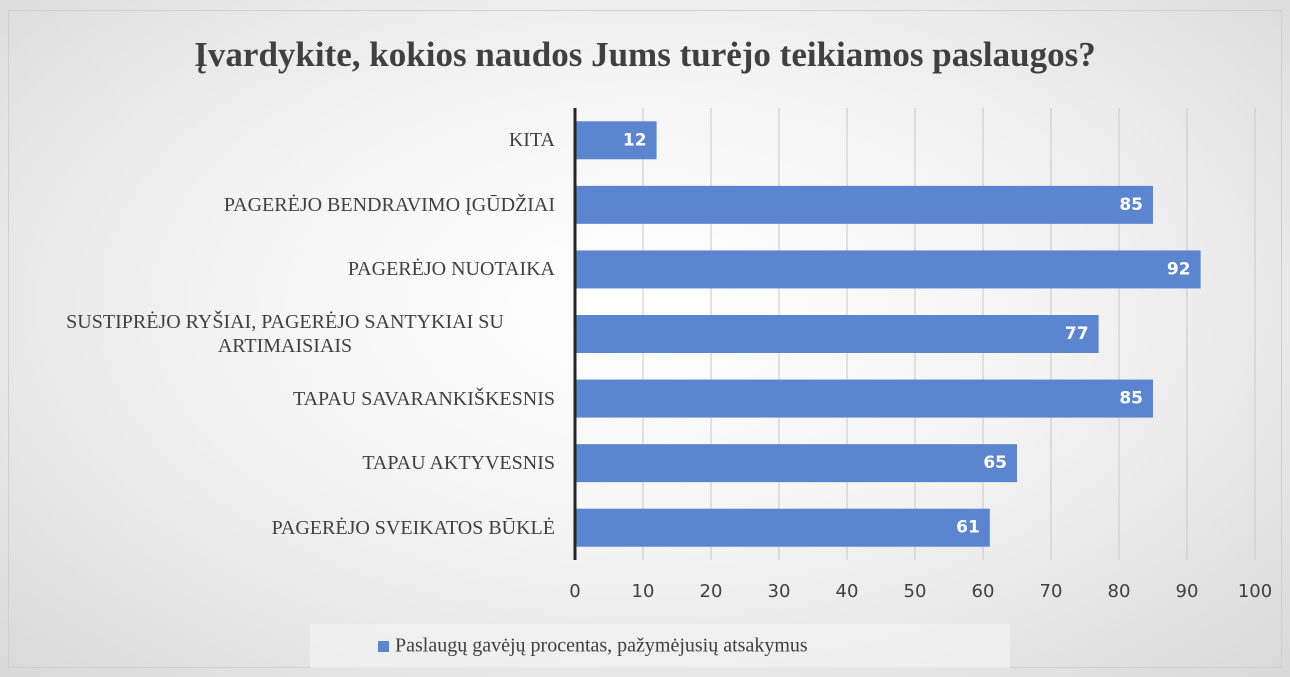 This screenshot has height=677, width=1290. Describe the element at coordinates (983, 591) in the screenshot. I see `x-tick-label: 60` at that location.